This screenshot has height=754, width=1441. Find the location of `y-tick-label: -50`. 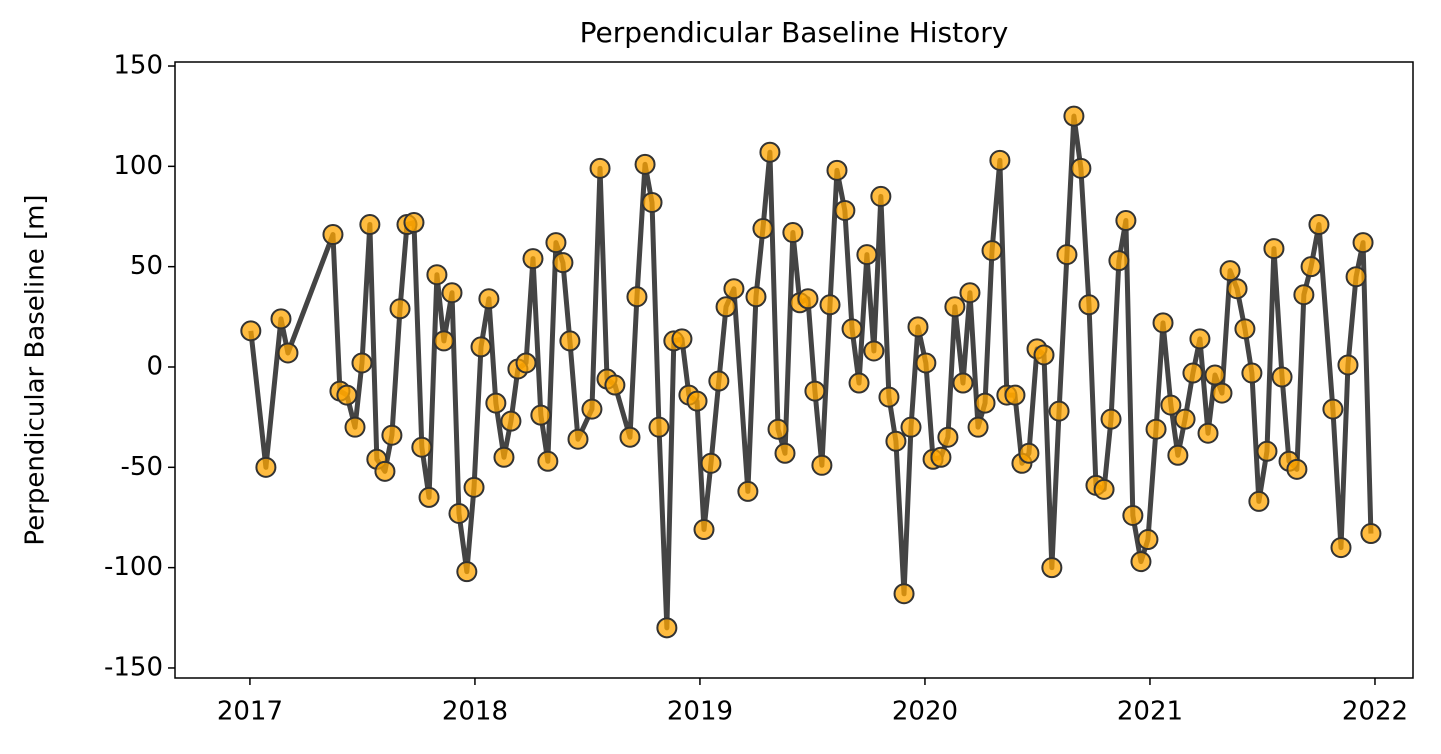

y-tick-label: -50 is located at coordinates (142, 467).